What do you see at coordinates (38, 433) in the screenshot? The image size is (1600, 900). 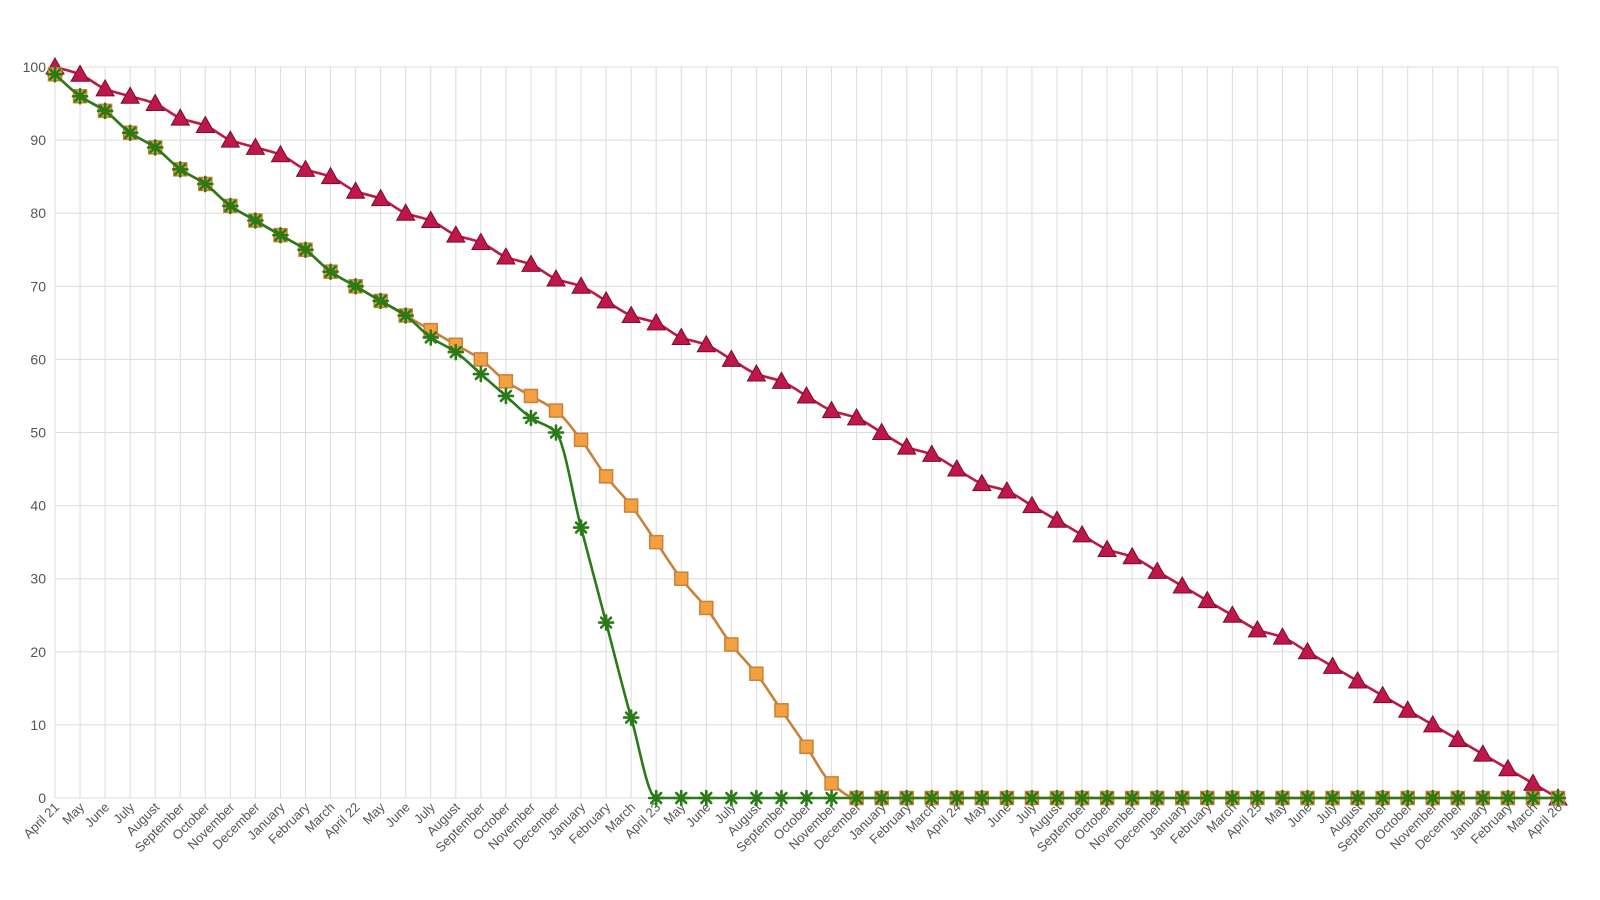 I see `y-tick-label: 50` at bounding box center [38, 433].